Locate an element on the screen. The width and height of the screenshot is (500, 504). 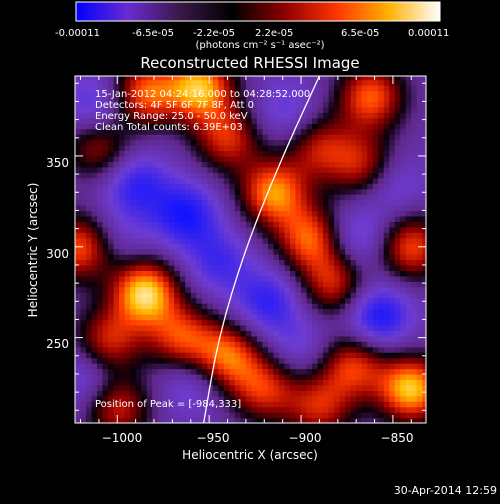
colorbar-tick-label: 6.5e-05 is located at coordinates (360, 33).